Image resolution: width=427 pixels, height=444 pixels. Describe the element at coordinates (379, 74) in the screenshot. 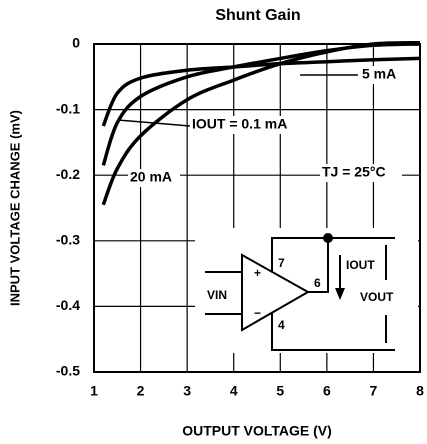

I see `series-label: 5 mA` at that location.